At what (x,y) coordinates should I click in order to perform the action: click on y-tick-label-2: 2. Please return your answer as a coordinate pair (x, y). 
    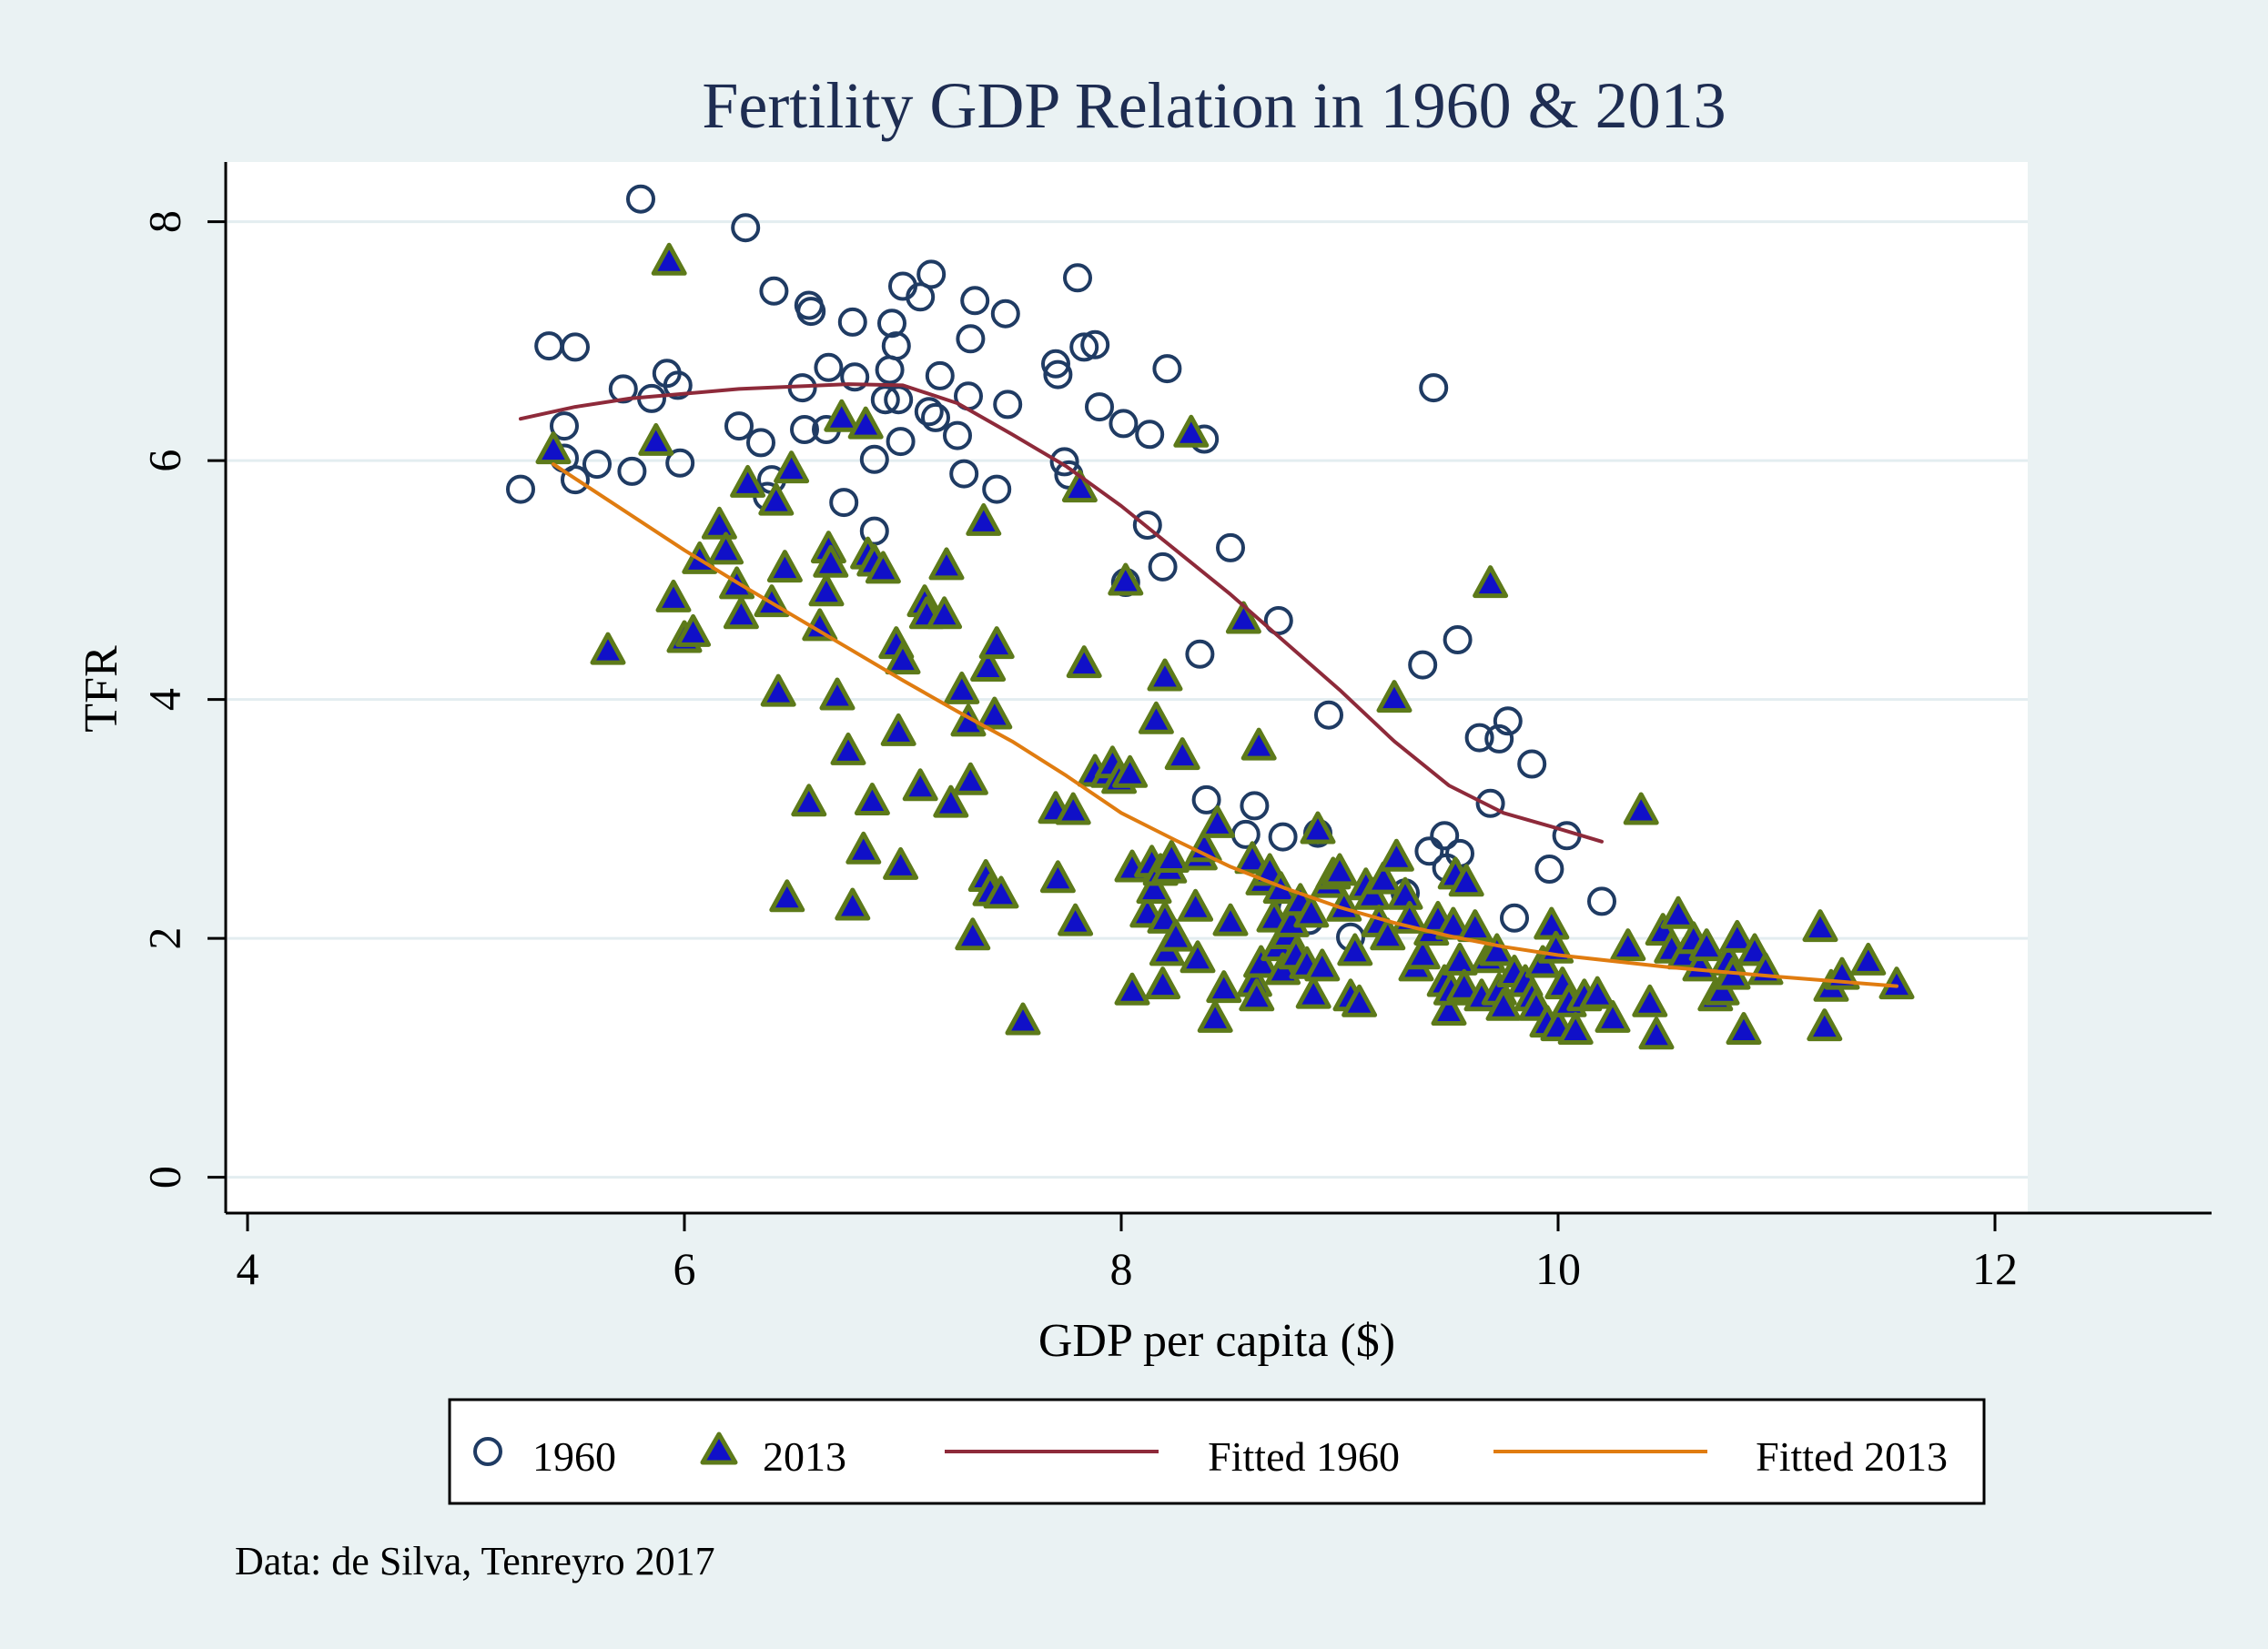
    Looking at the image, I should click on (163, 939).